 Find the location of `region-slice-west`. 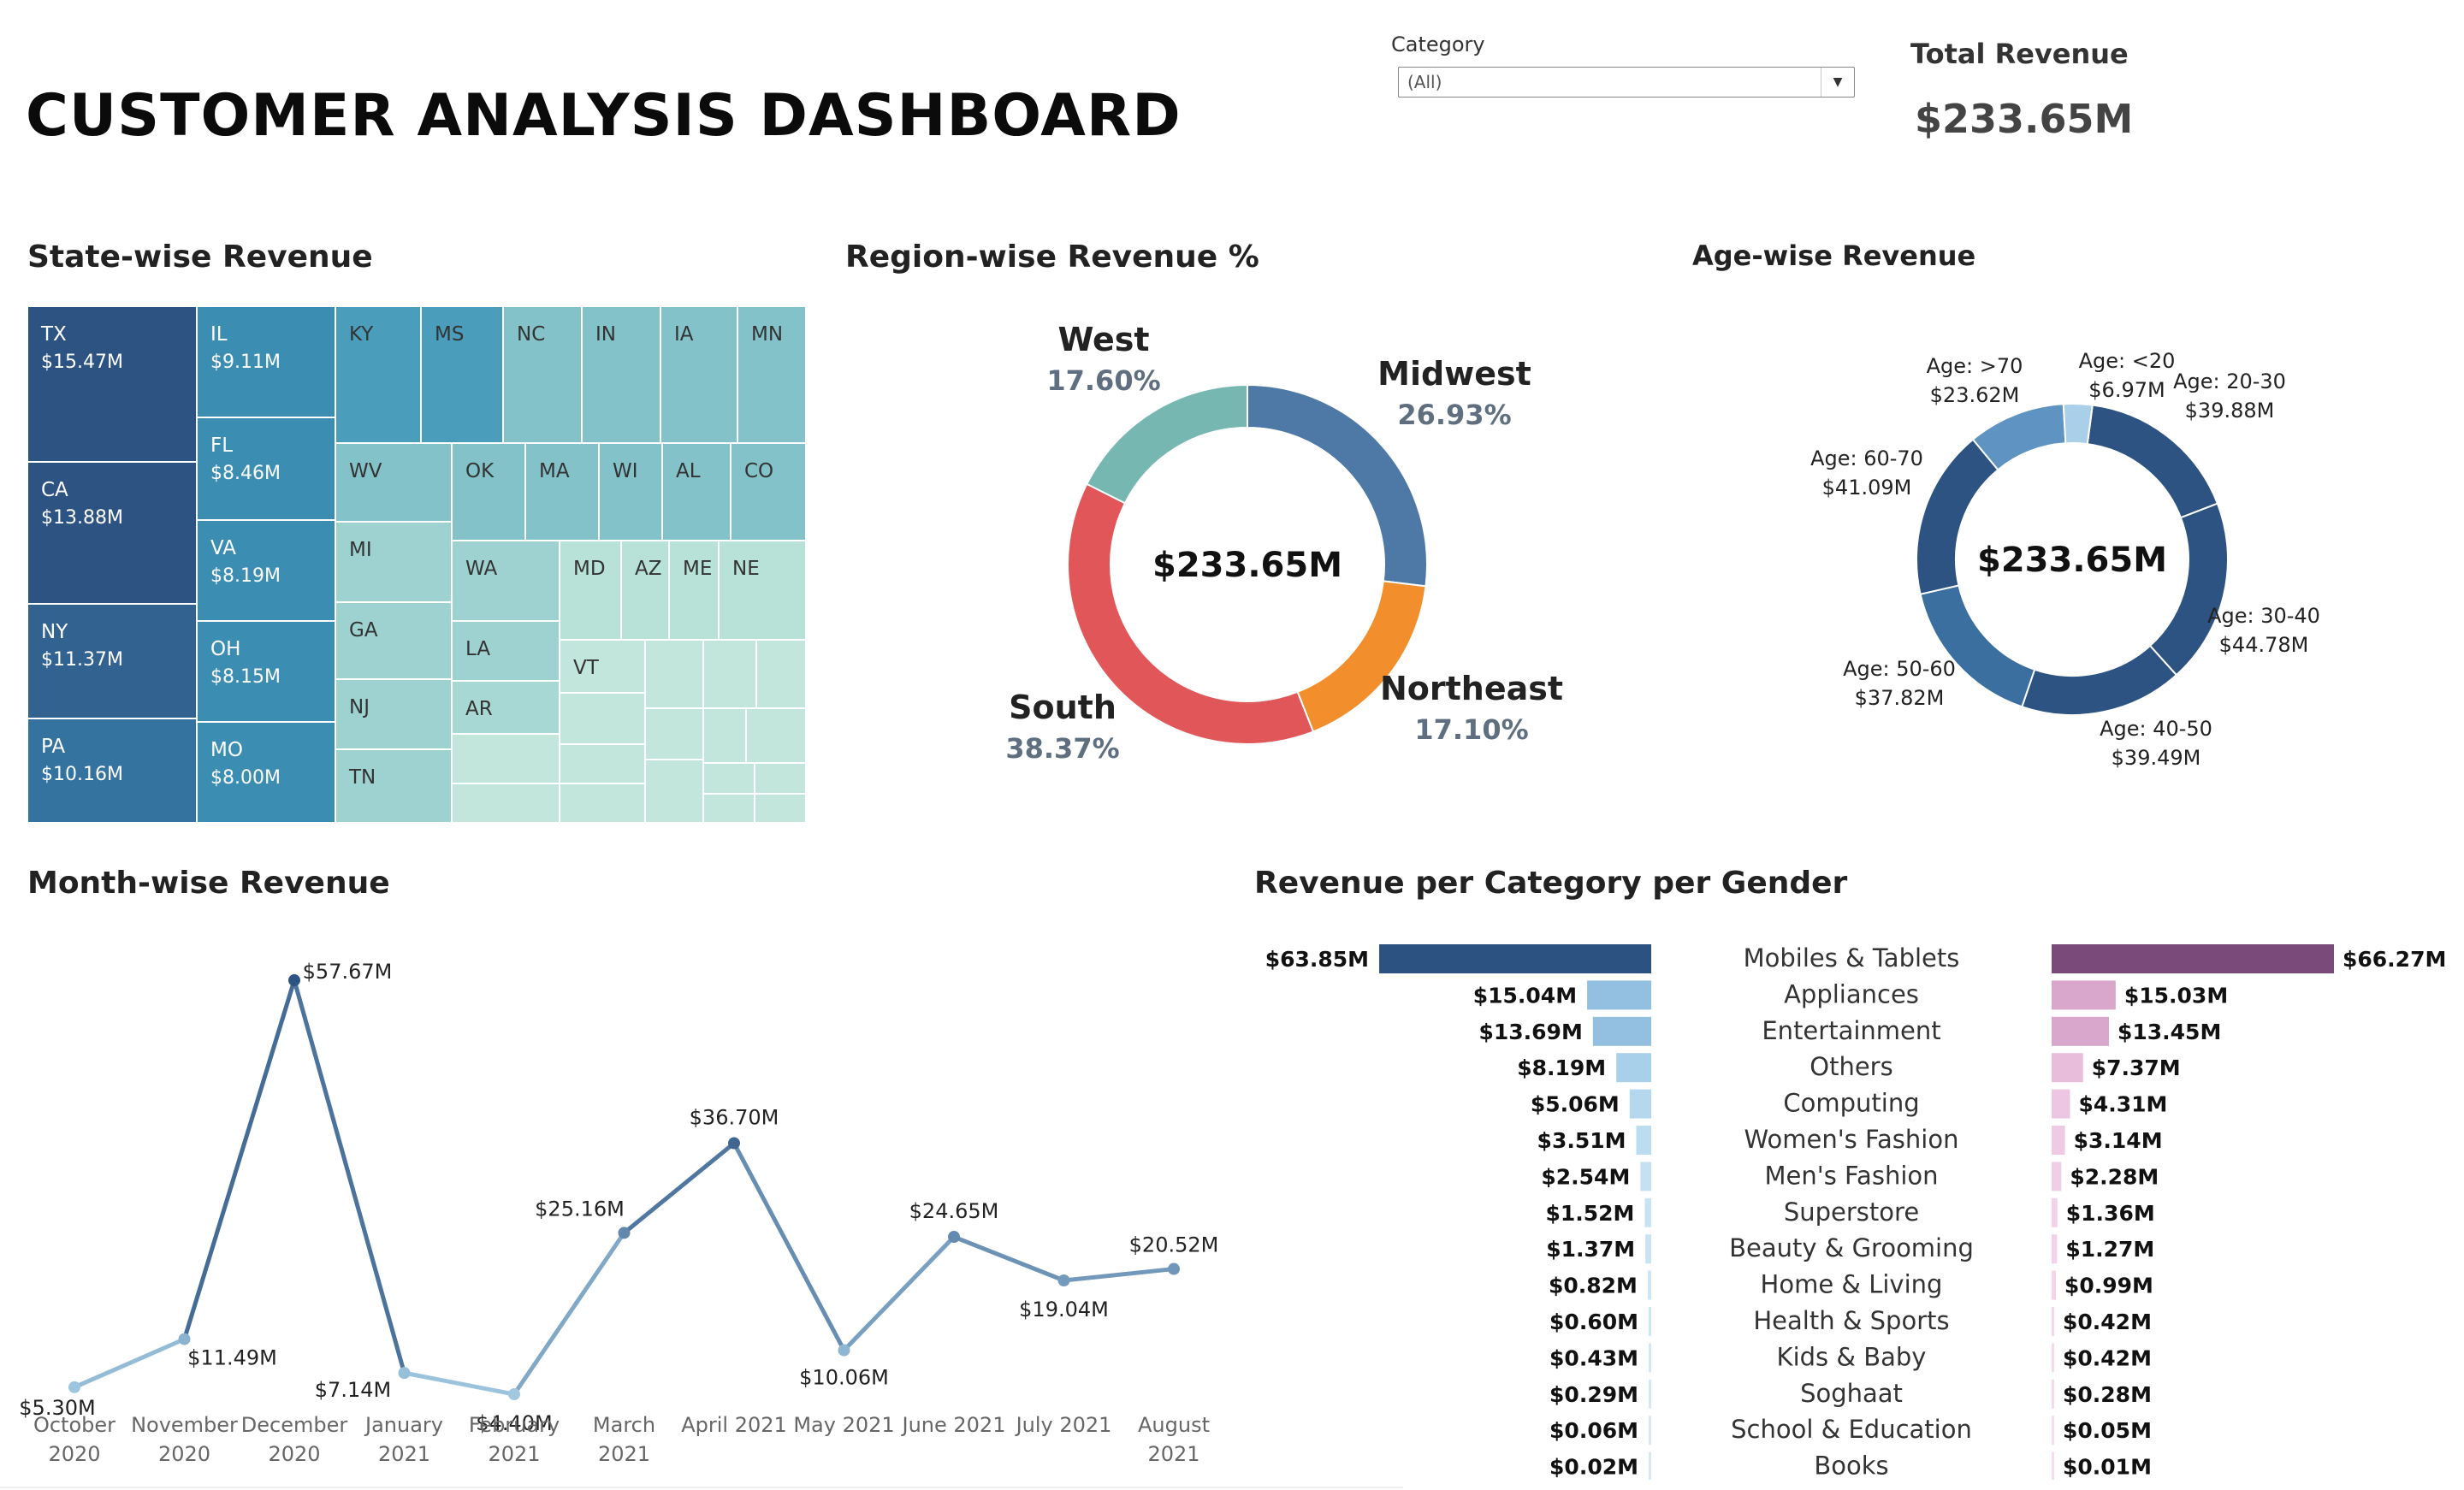

region-slice-west is located at coordinates (1166, 444).